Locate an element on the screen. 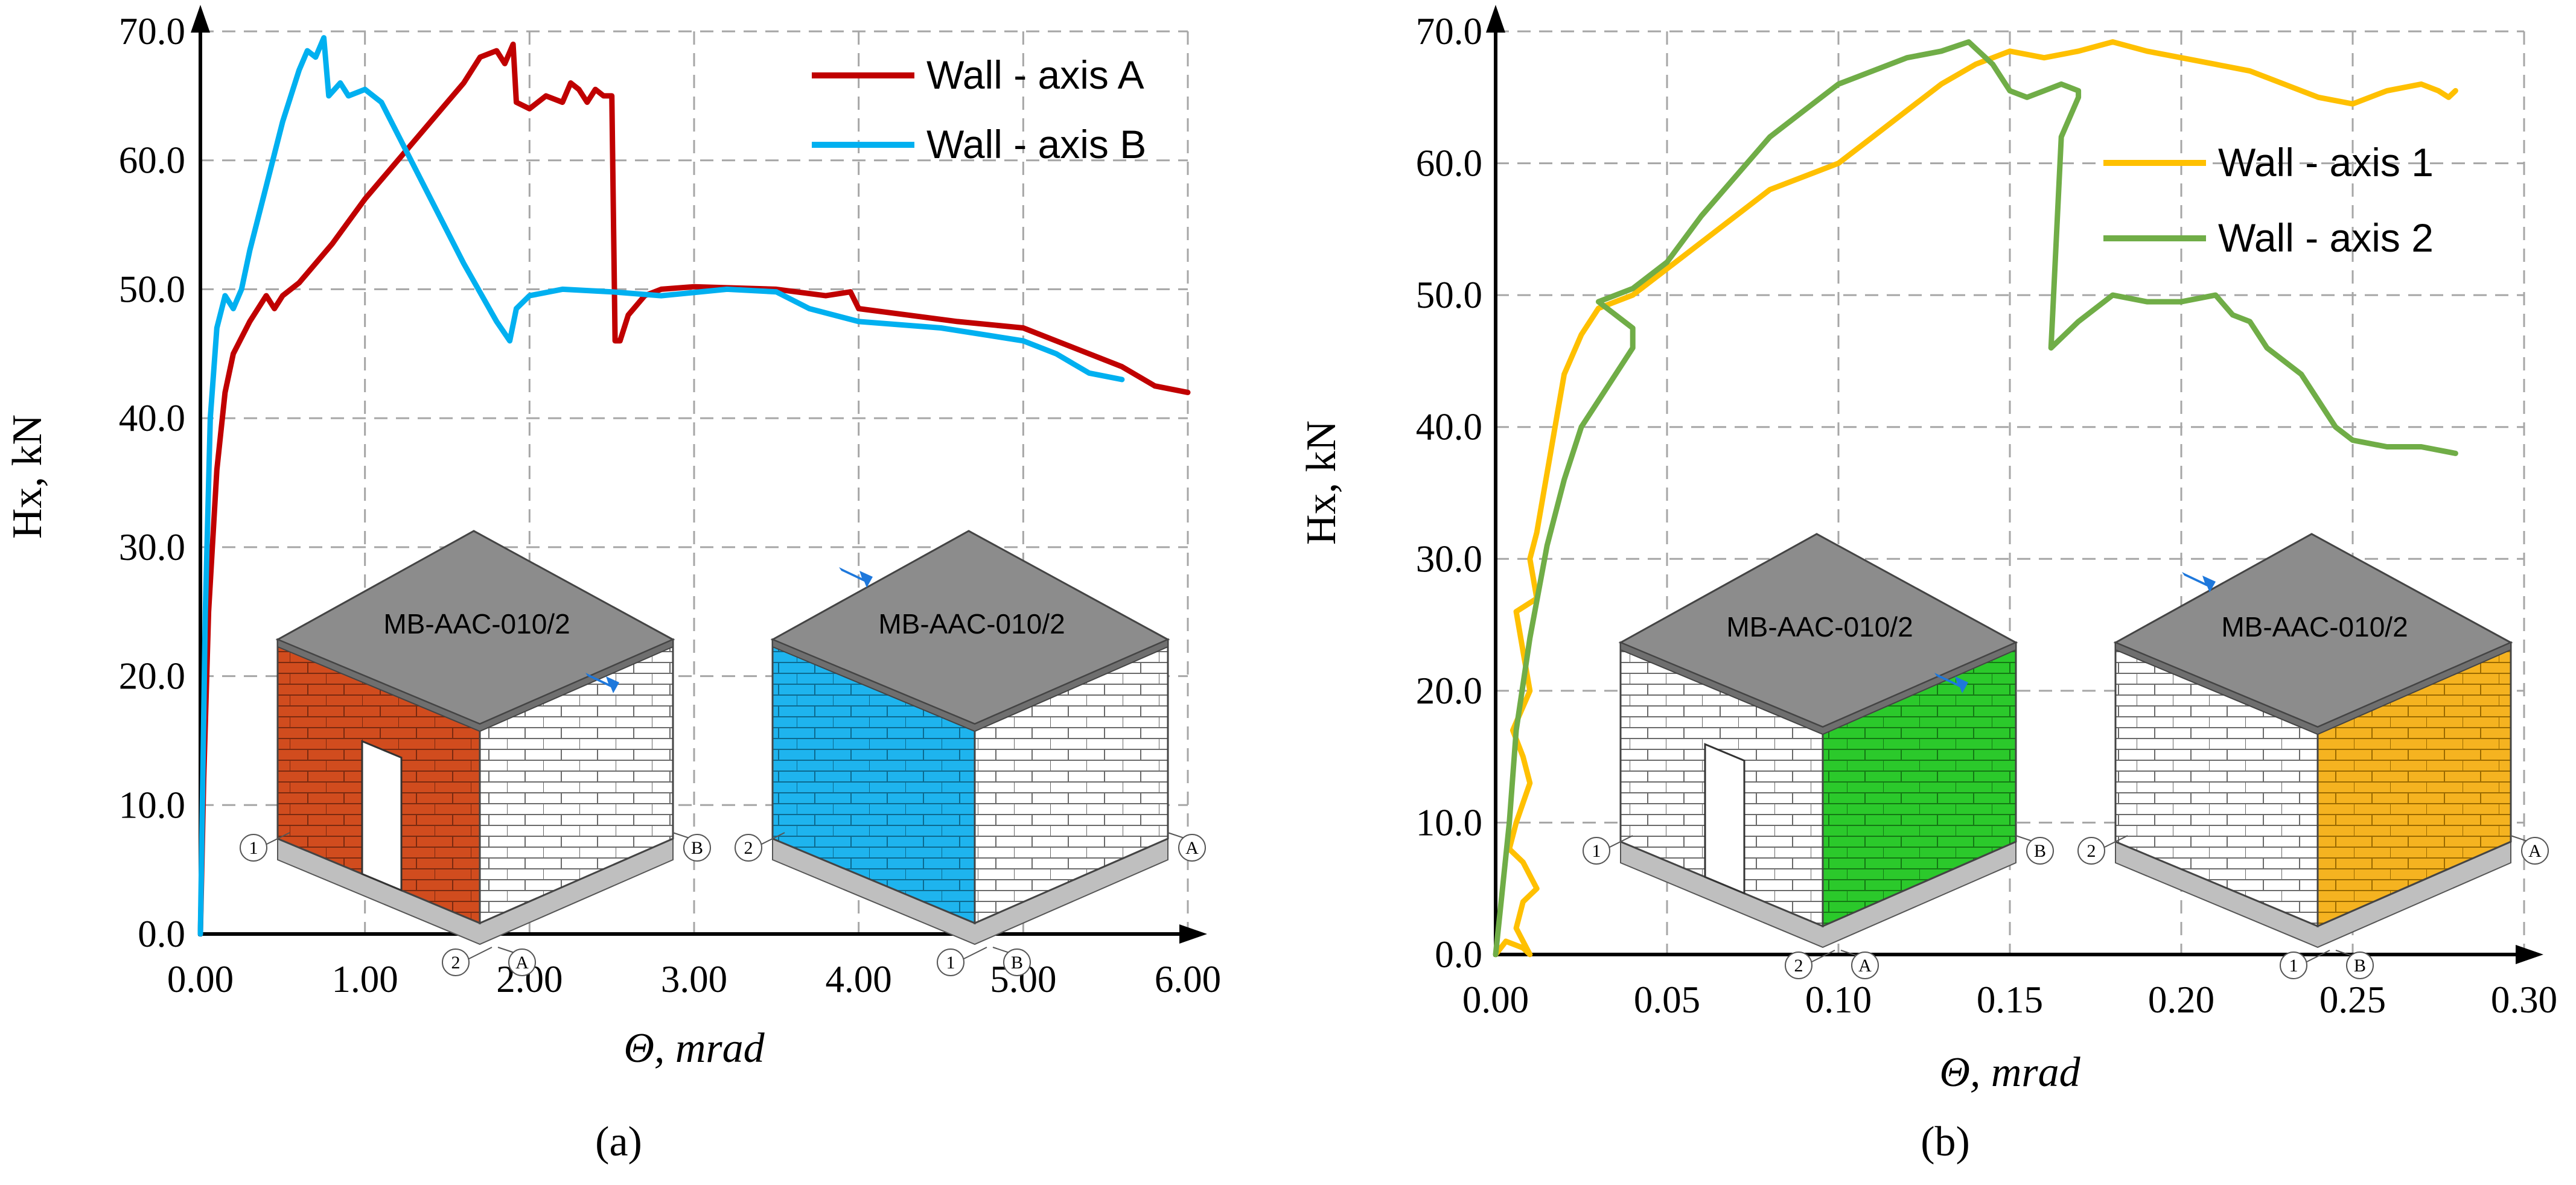 The height and width of the screenshot is (1185, 2576). legend-label: Wall - axis A is located at coordinates (1035, 74).